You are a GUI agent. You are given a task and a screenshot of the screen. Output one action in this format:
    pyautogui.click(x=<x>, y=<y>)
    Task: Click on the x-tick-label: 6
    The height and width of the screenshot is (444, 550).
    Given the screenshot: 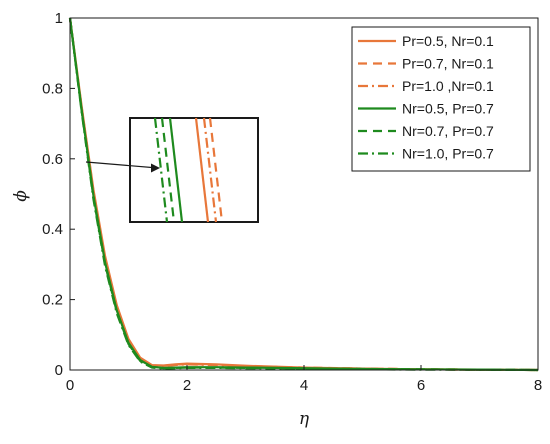 What is the action you would take?
    pyautogui.click(x=421, y=385)
    